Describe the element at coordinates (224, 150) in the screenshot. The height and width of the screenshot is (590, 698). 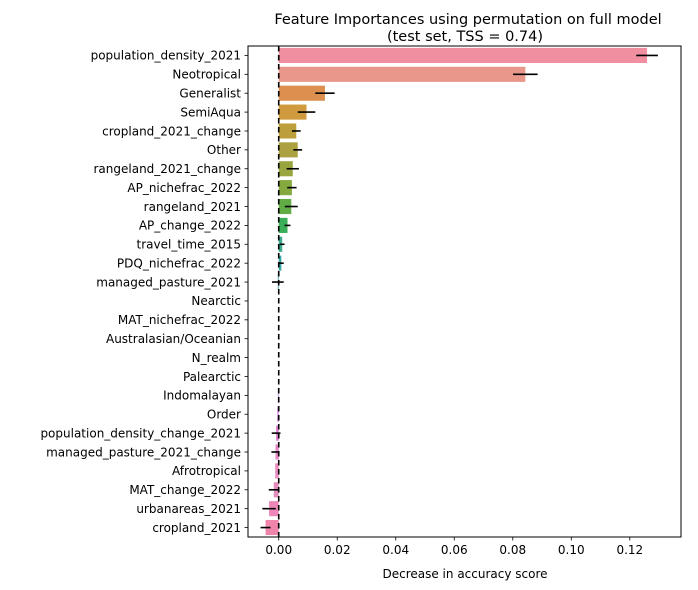
I see `y-tick-label: Other` at that location.